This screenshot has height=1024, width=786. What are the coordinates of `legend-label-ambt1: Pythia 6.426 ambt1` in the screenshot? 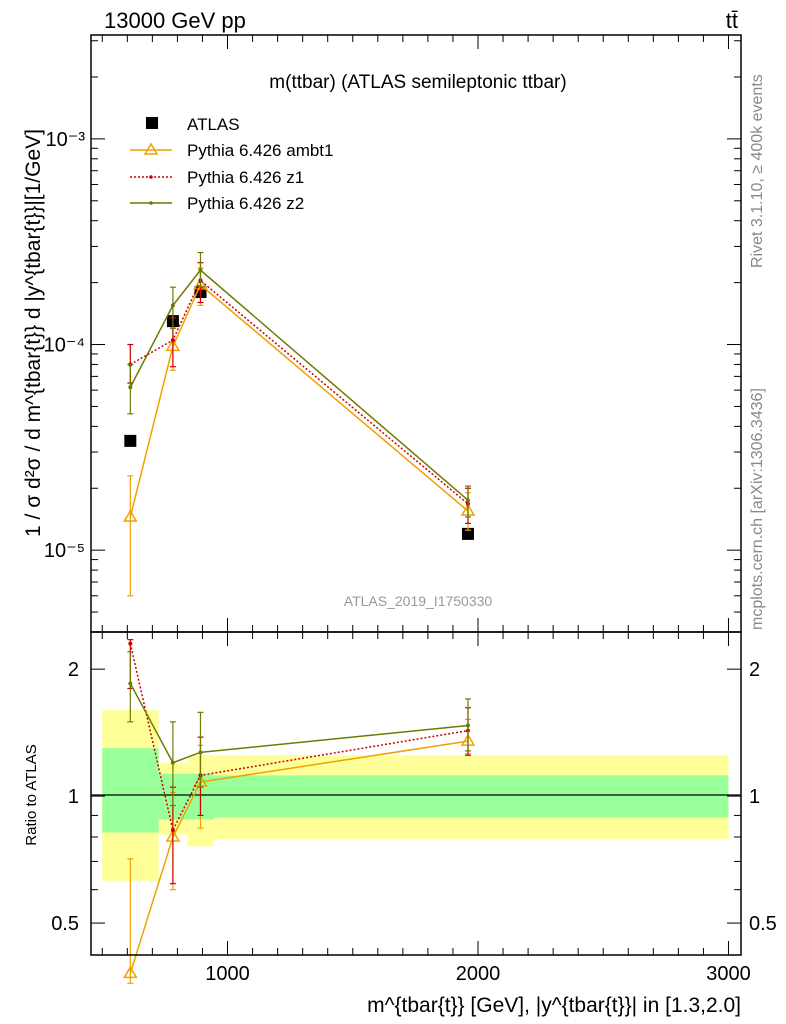 It's located at (260, 150).